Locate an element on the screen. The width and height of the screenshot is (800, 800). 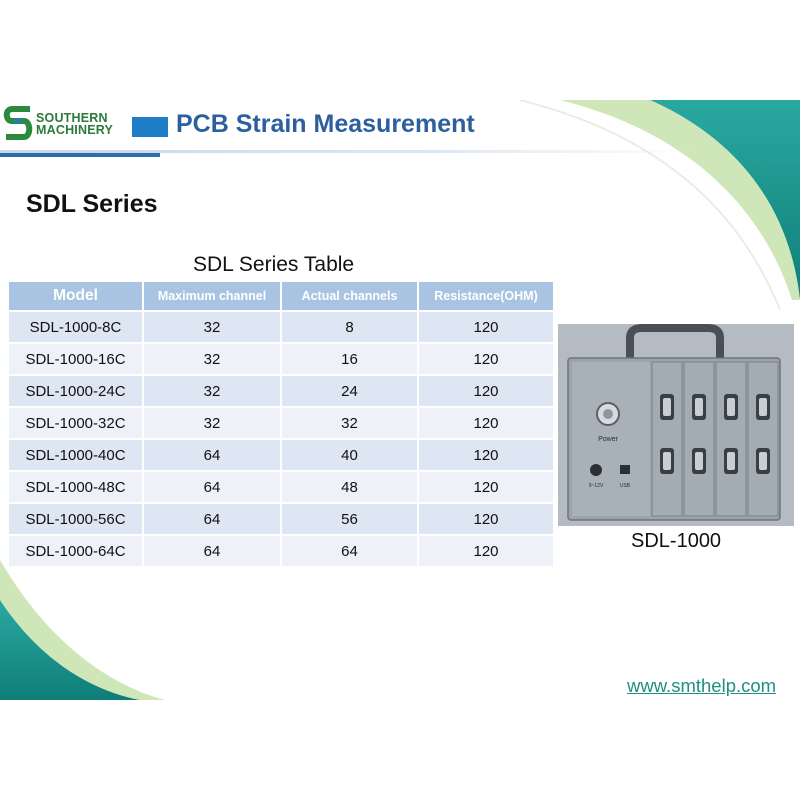
header-divider-accent is located at coordinates (80, 155).